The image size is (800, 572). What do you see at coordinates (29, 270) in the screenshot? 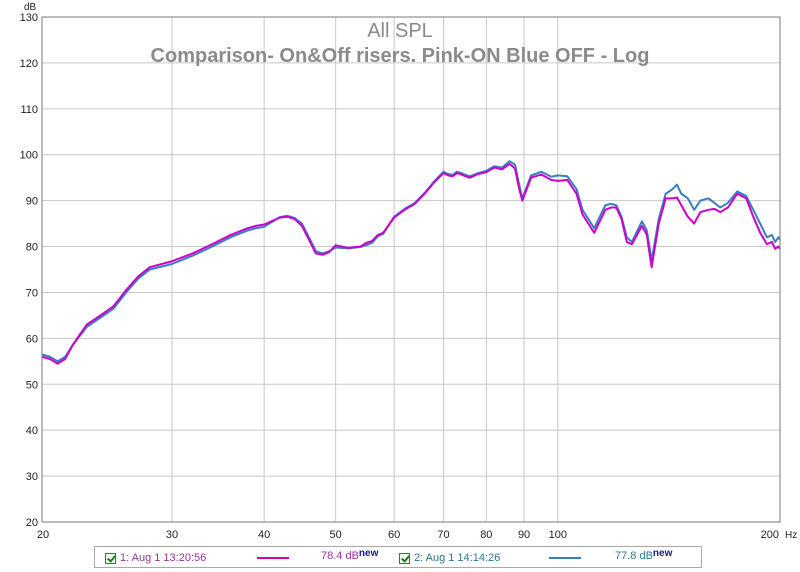
I see `y-tick-labels: 20 30 40 50 60 70 80 90 100 110 120 130` at bounding box center [29, 270].